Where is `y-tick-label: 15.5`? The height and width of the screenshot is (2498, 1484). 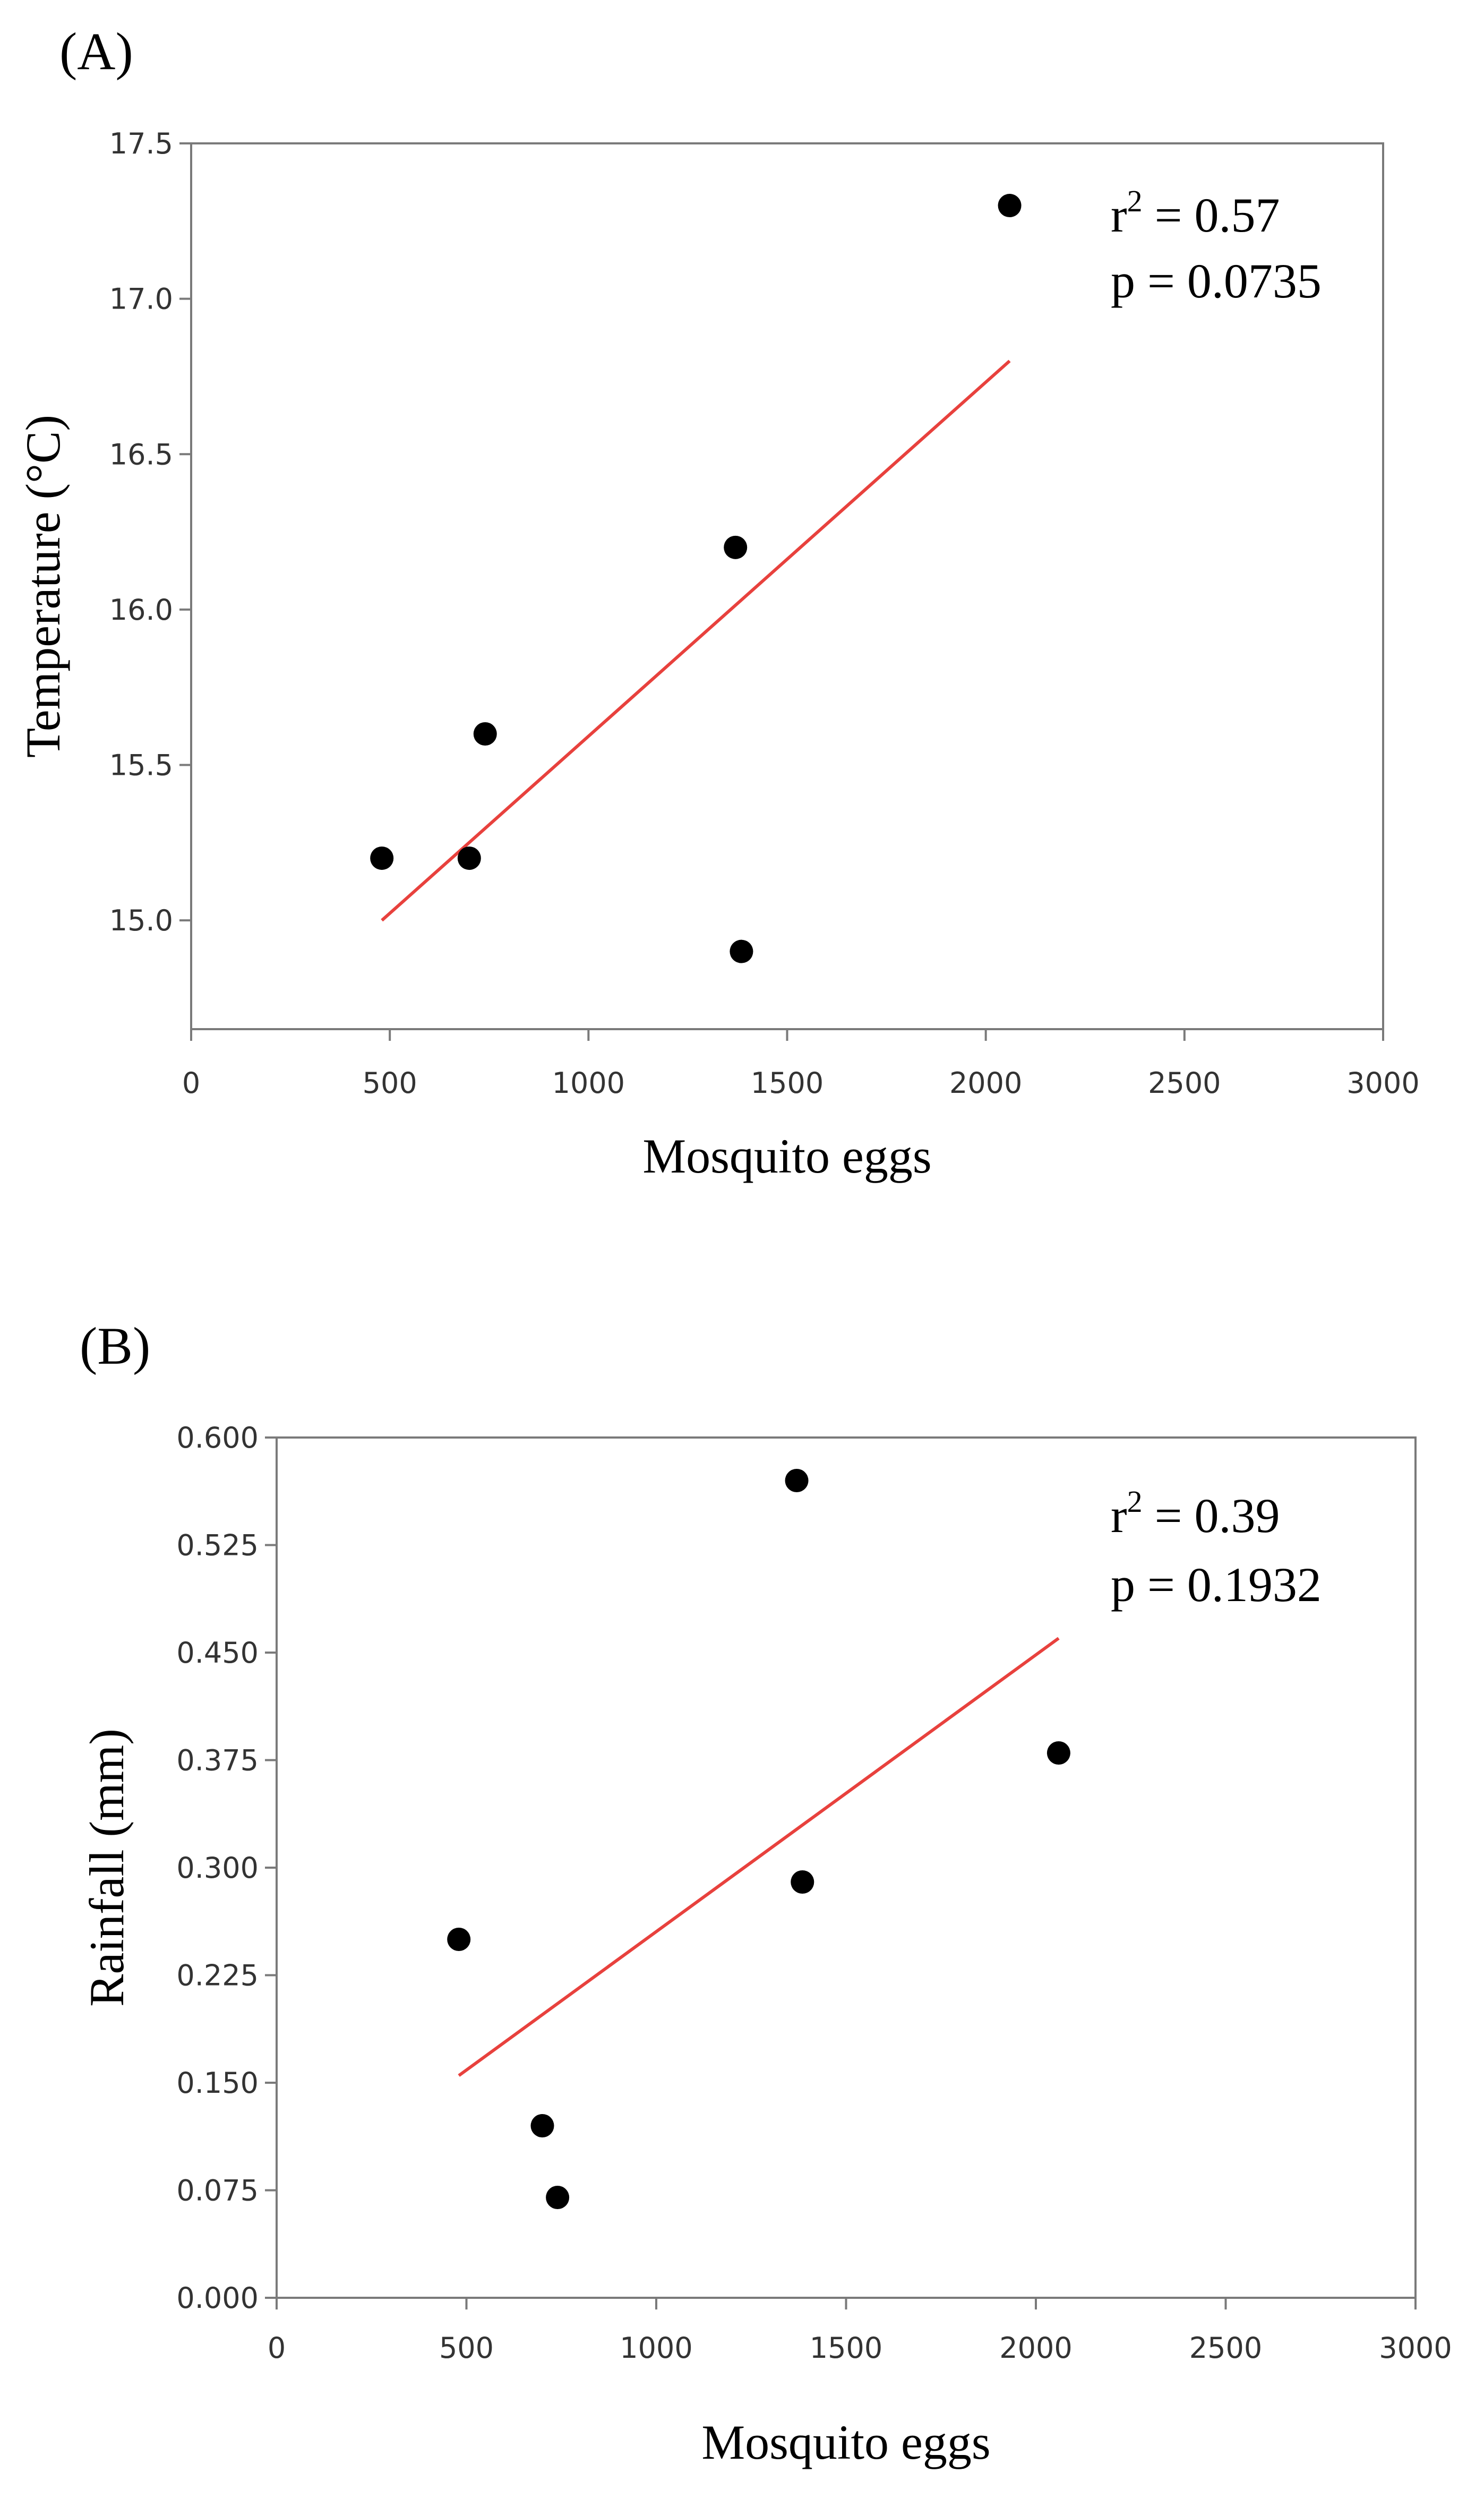 y-tick-label: 15.5 is located at coordinates (141, 766).